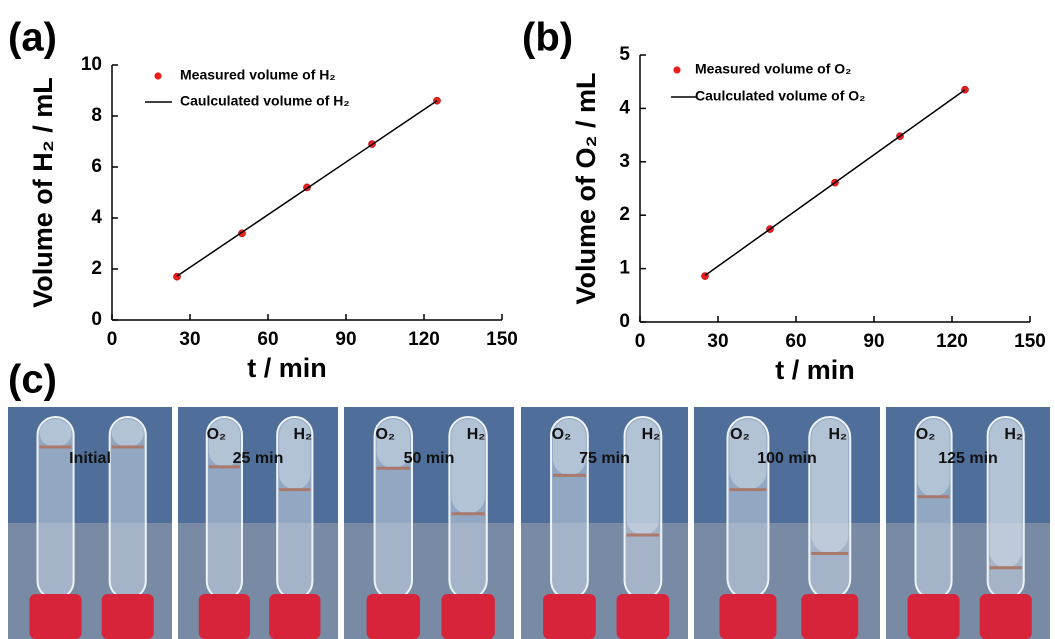 Image resolution: width=1055 pixels, height=639 pixels. What do you see at coordinates (429, 458) in the screenshot?
I see `photo-caption: 50 min` at bounding box center [429, 458].